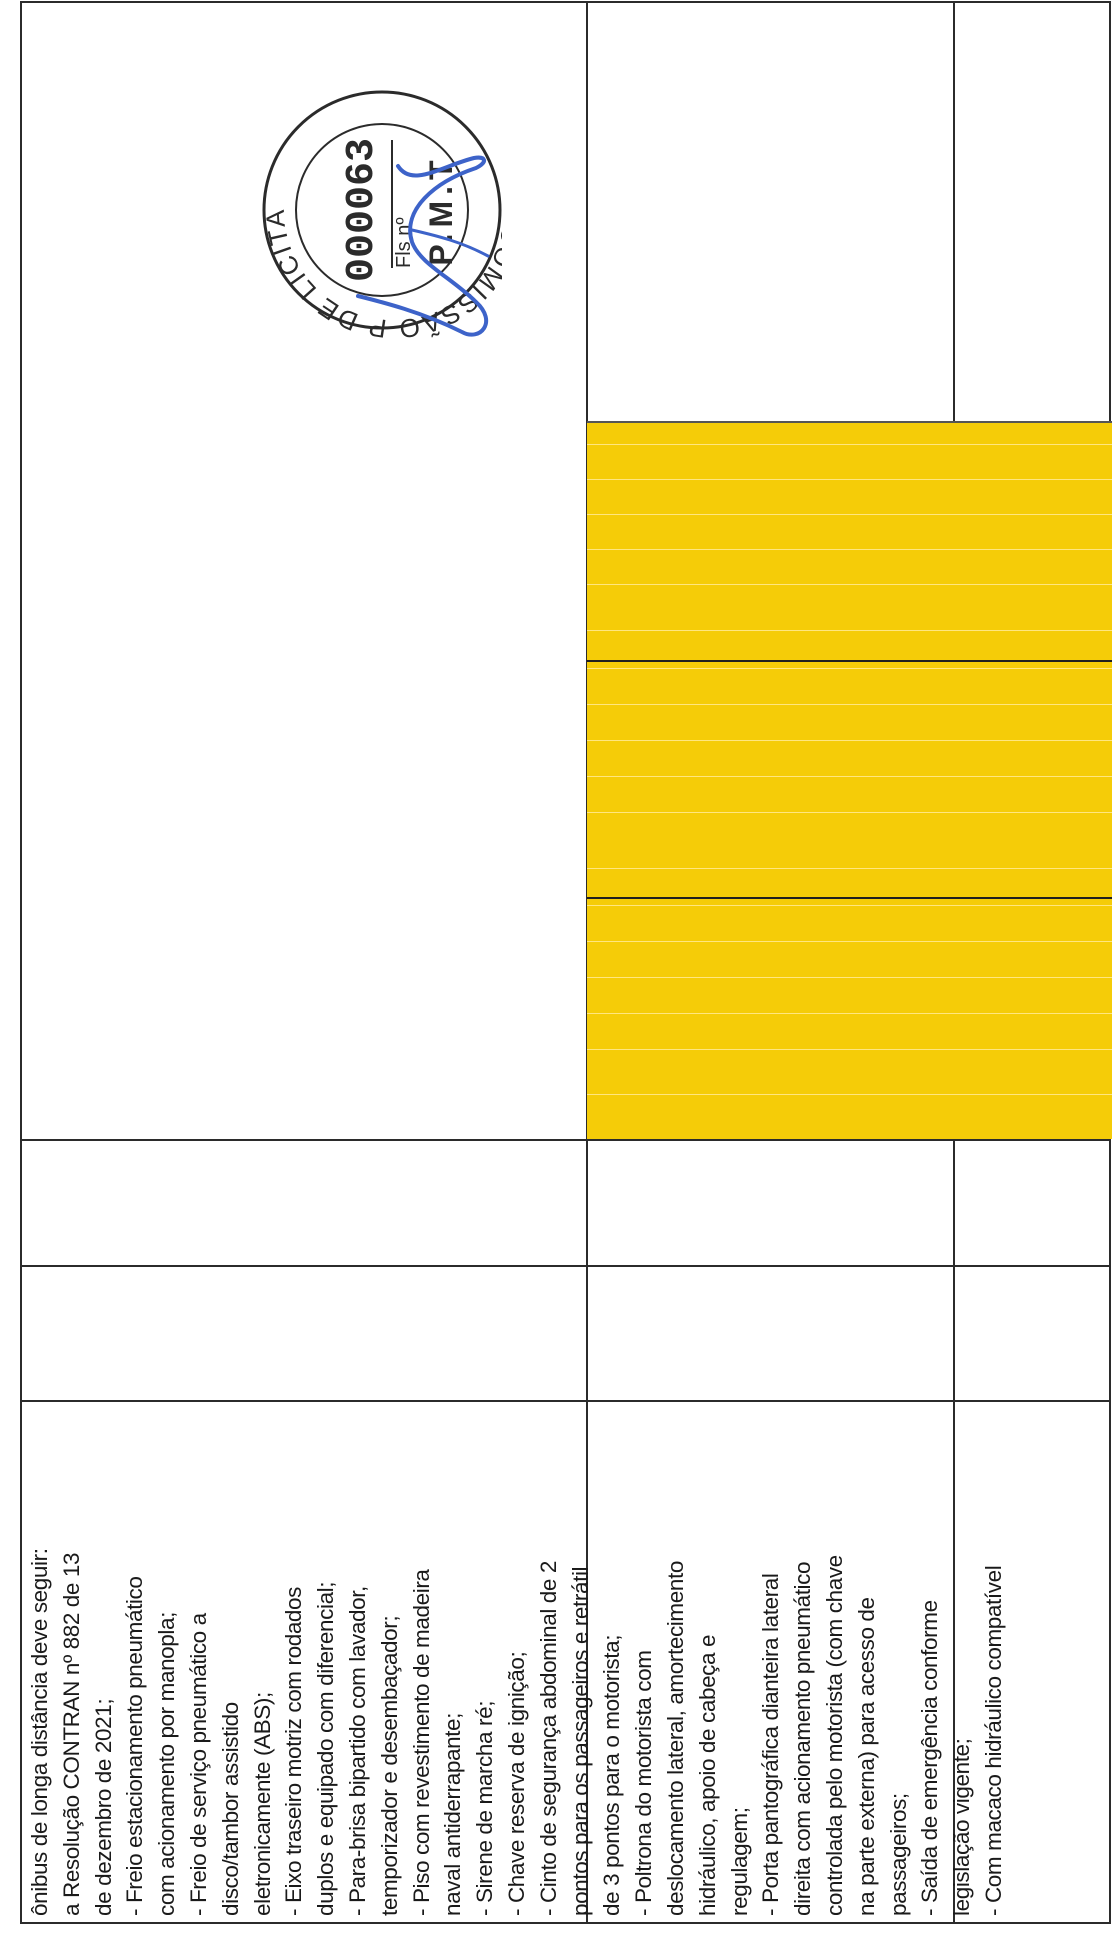 This screenshot has width=1114, height=1942. What do you see at coordinates (39, 1732) in the screenshot?
I see `text-line: ônibus de longa distância deve seguir:` at bounding box center [39, 1732].